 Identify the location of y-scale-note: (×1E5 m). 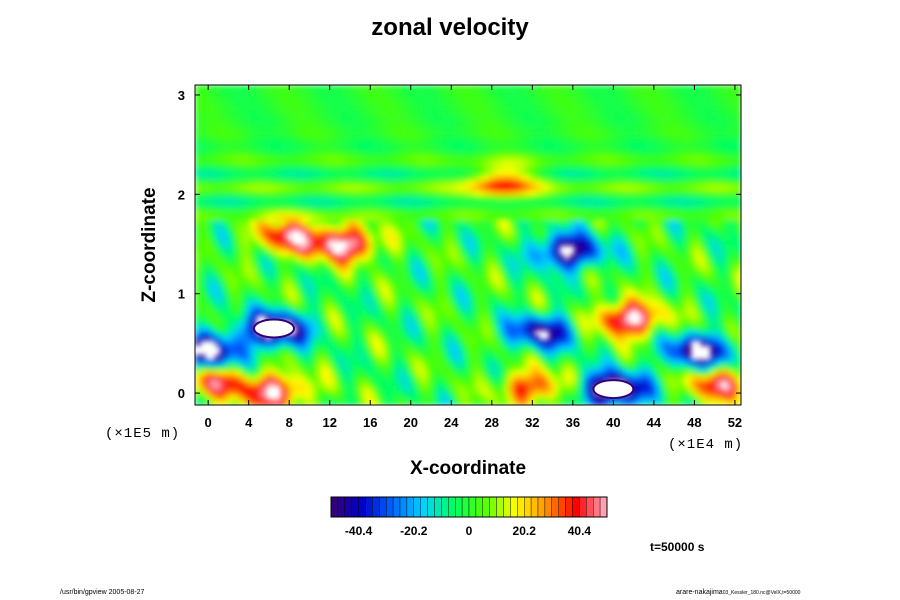
(143, 434).